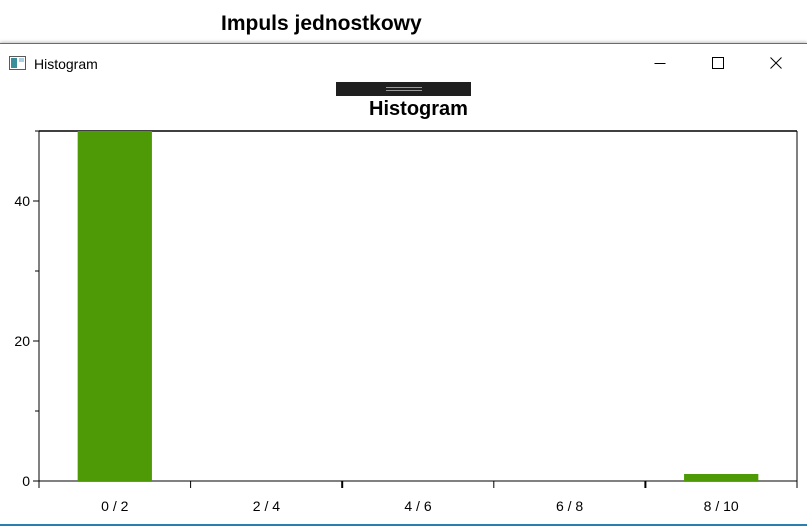 Image resolution: width=807 pixels, height=527 pixels. What do you see at coordinates (418, 109) in the screenshot?
I see `chart-title: Histogram` at bounding box center [418, 109].